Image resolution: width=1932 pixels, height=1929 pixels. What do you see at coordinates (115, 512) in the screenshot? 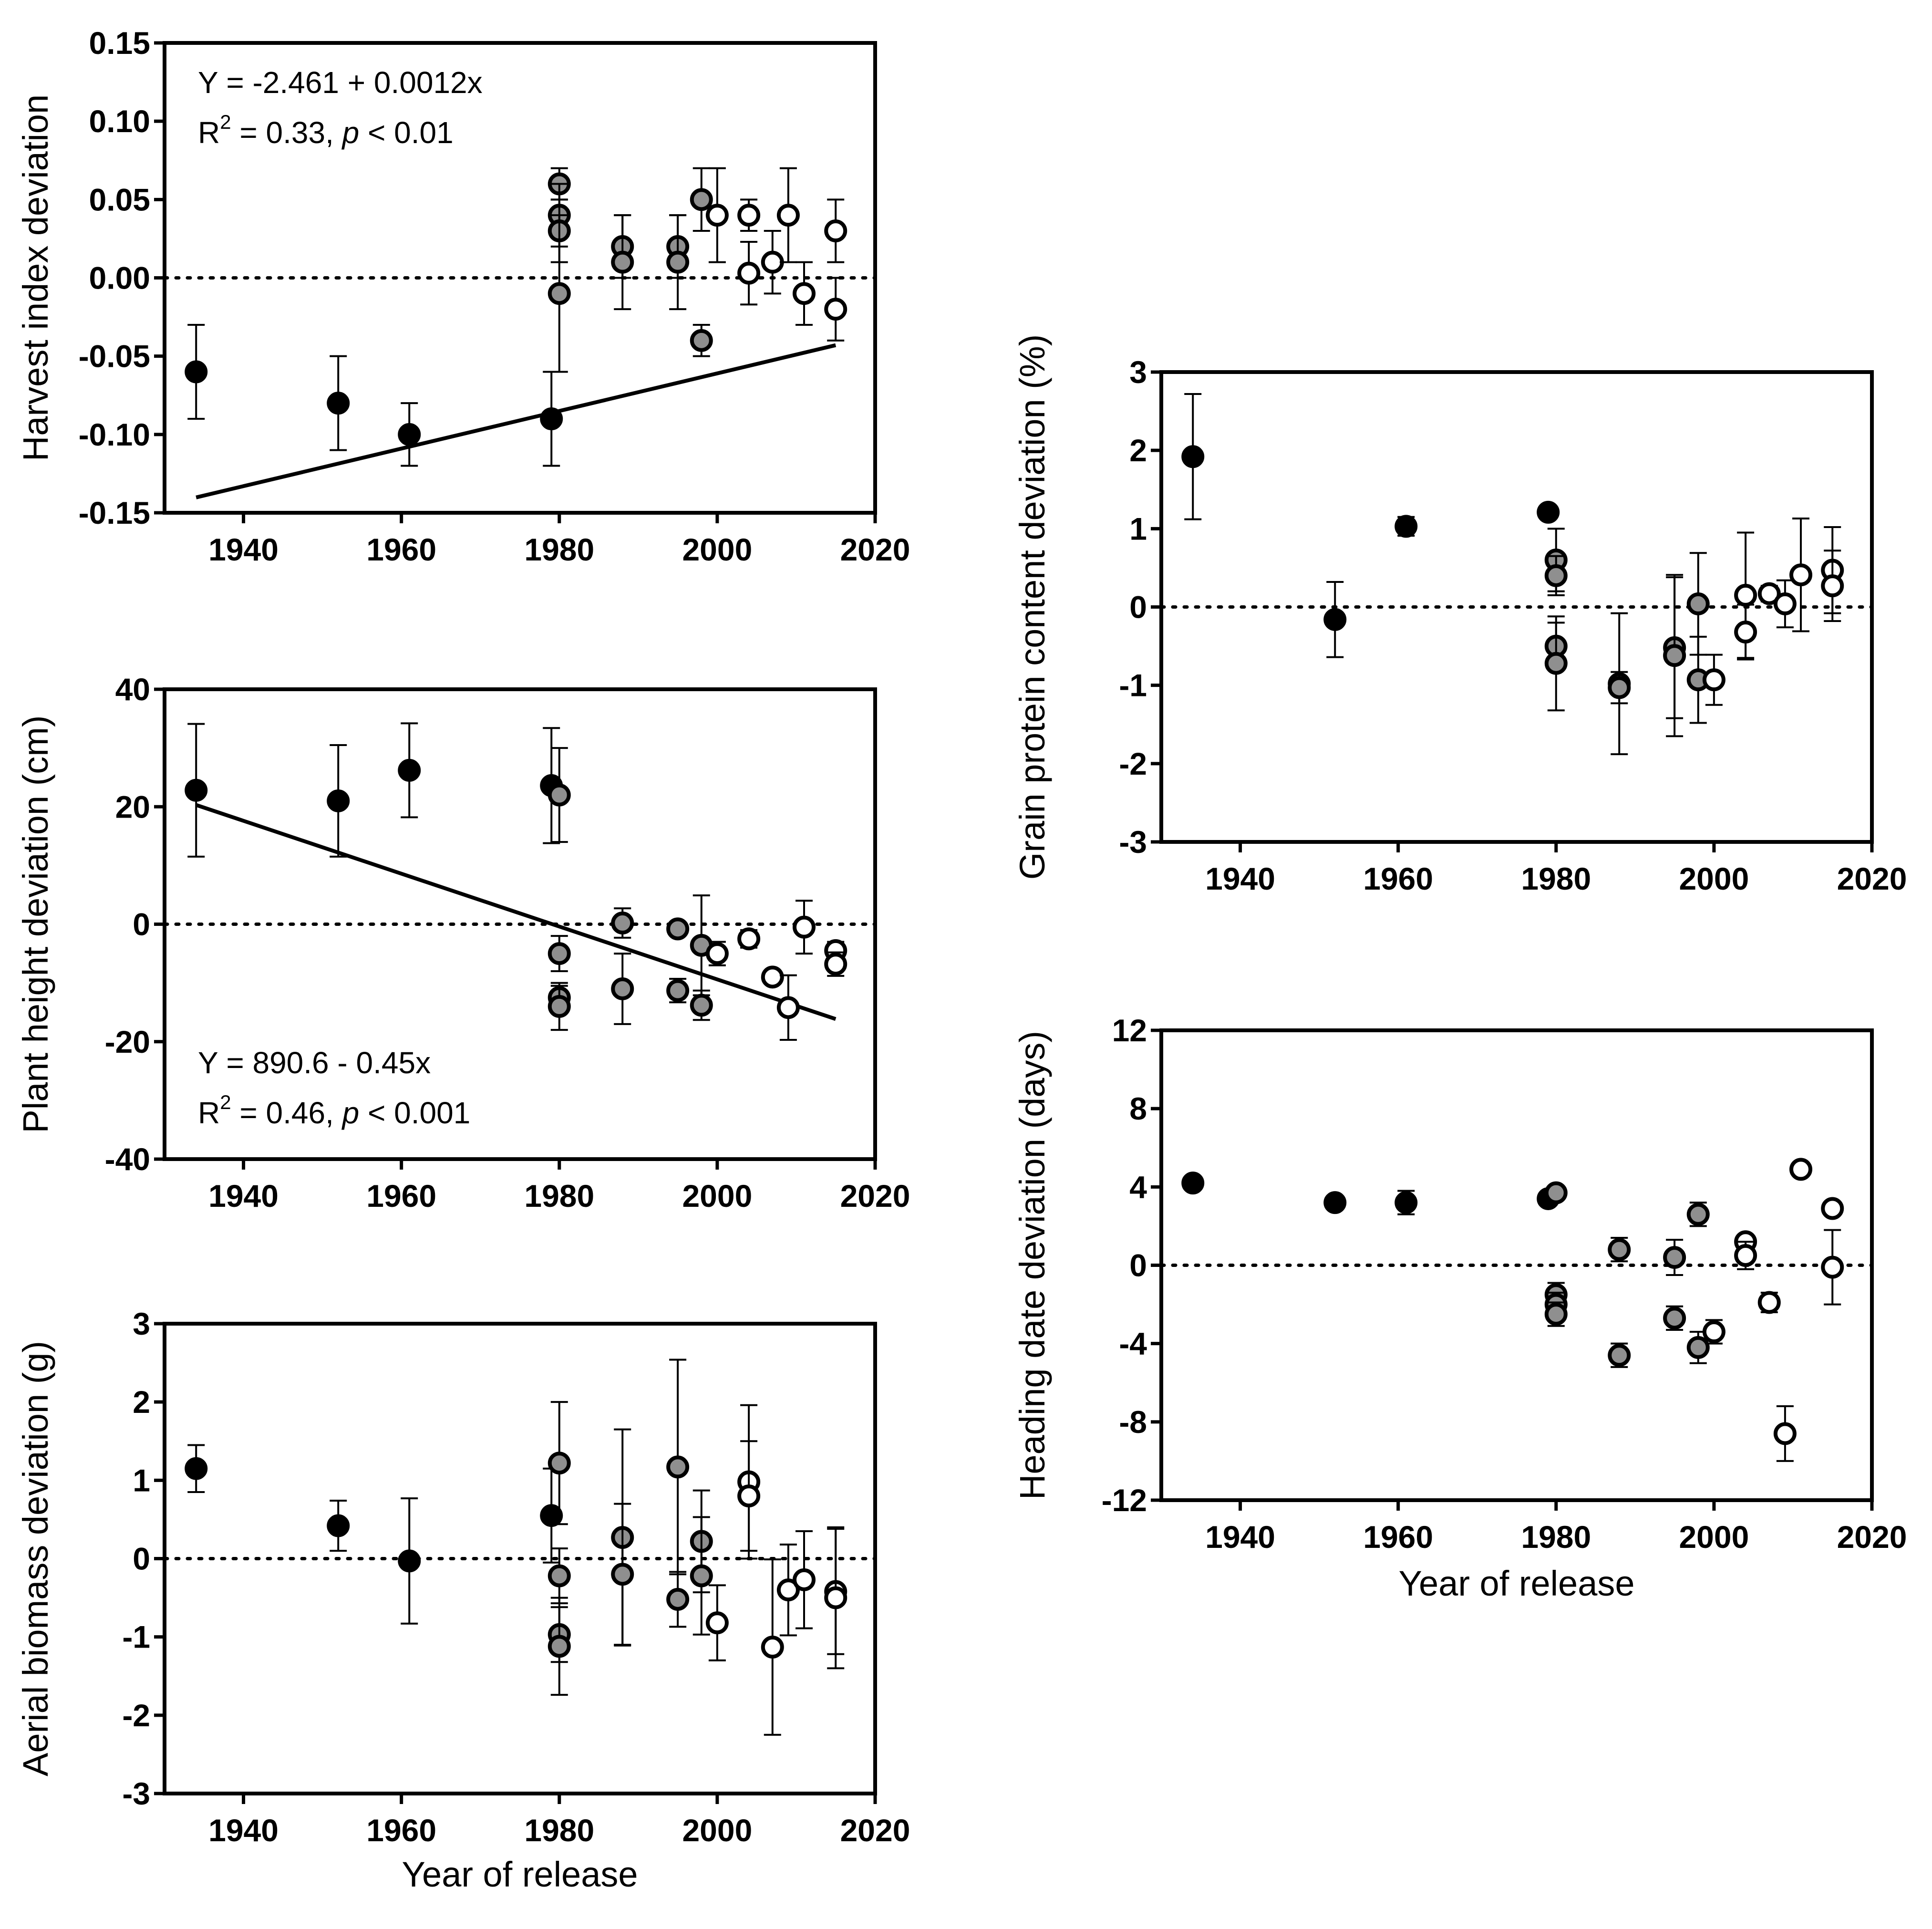
I see `y-tick-label: -0.15` at bounding box center [115, 512].